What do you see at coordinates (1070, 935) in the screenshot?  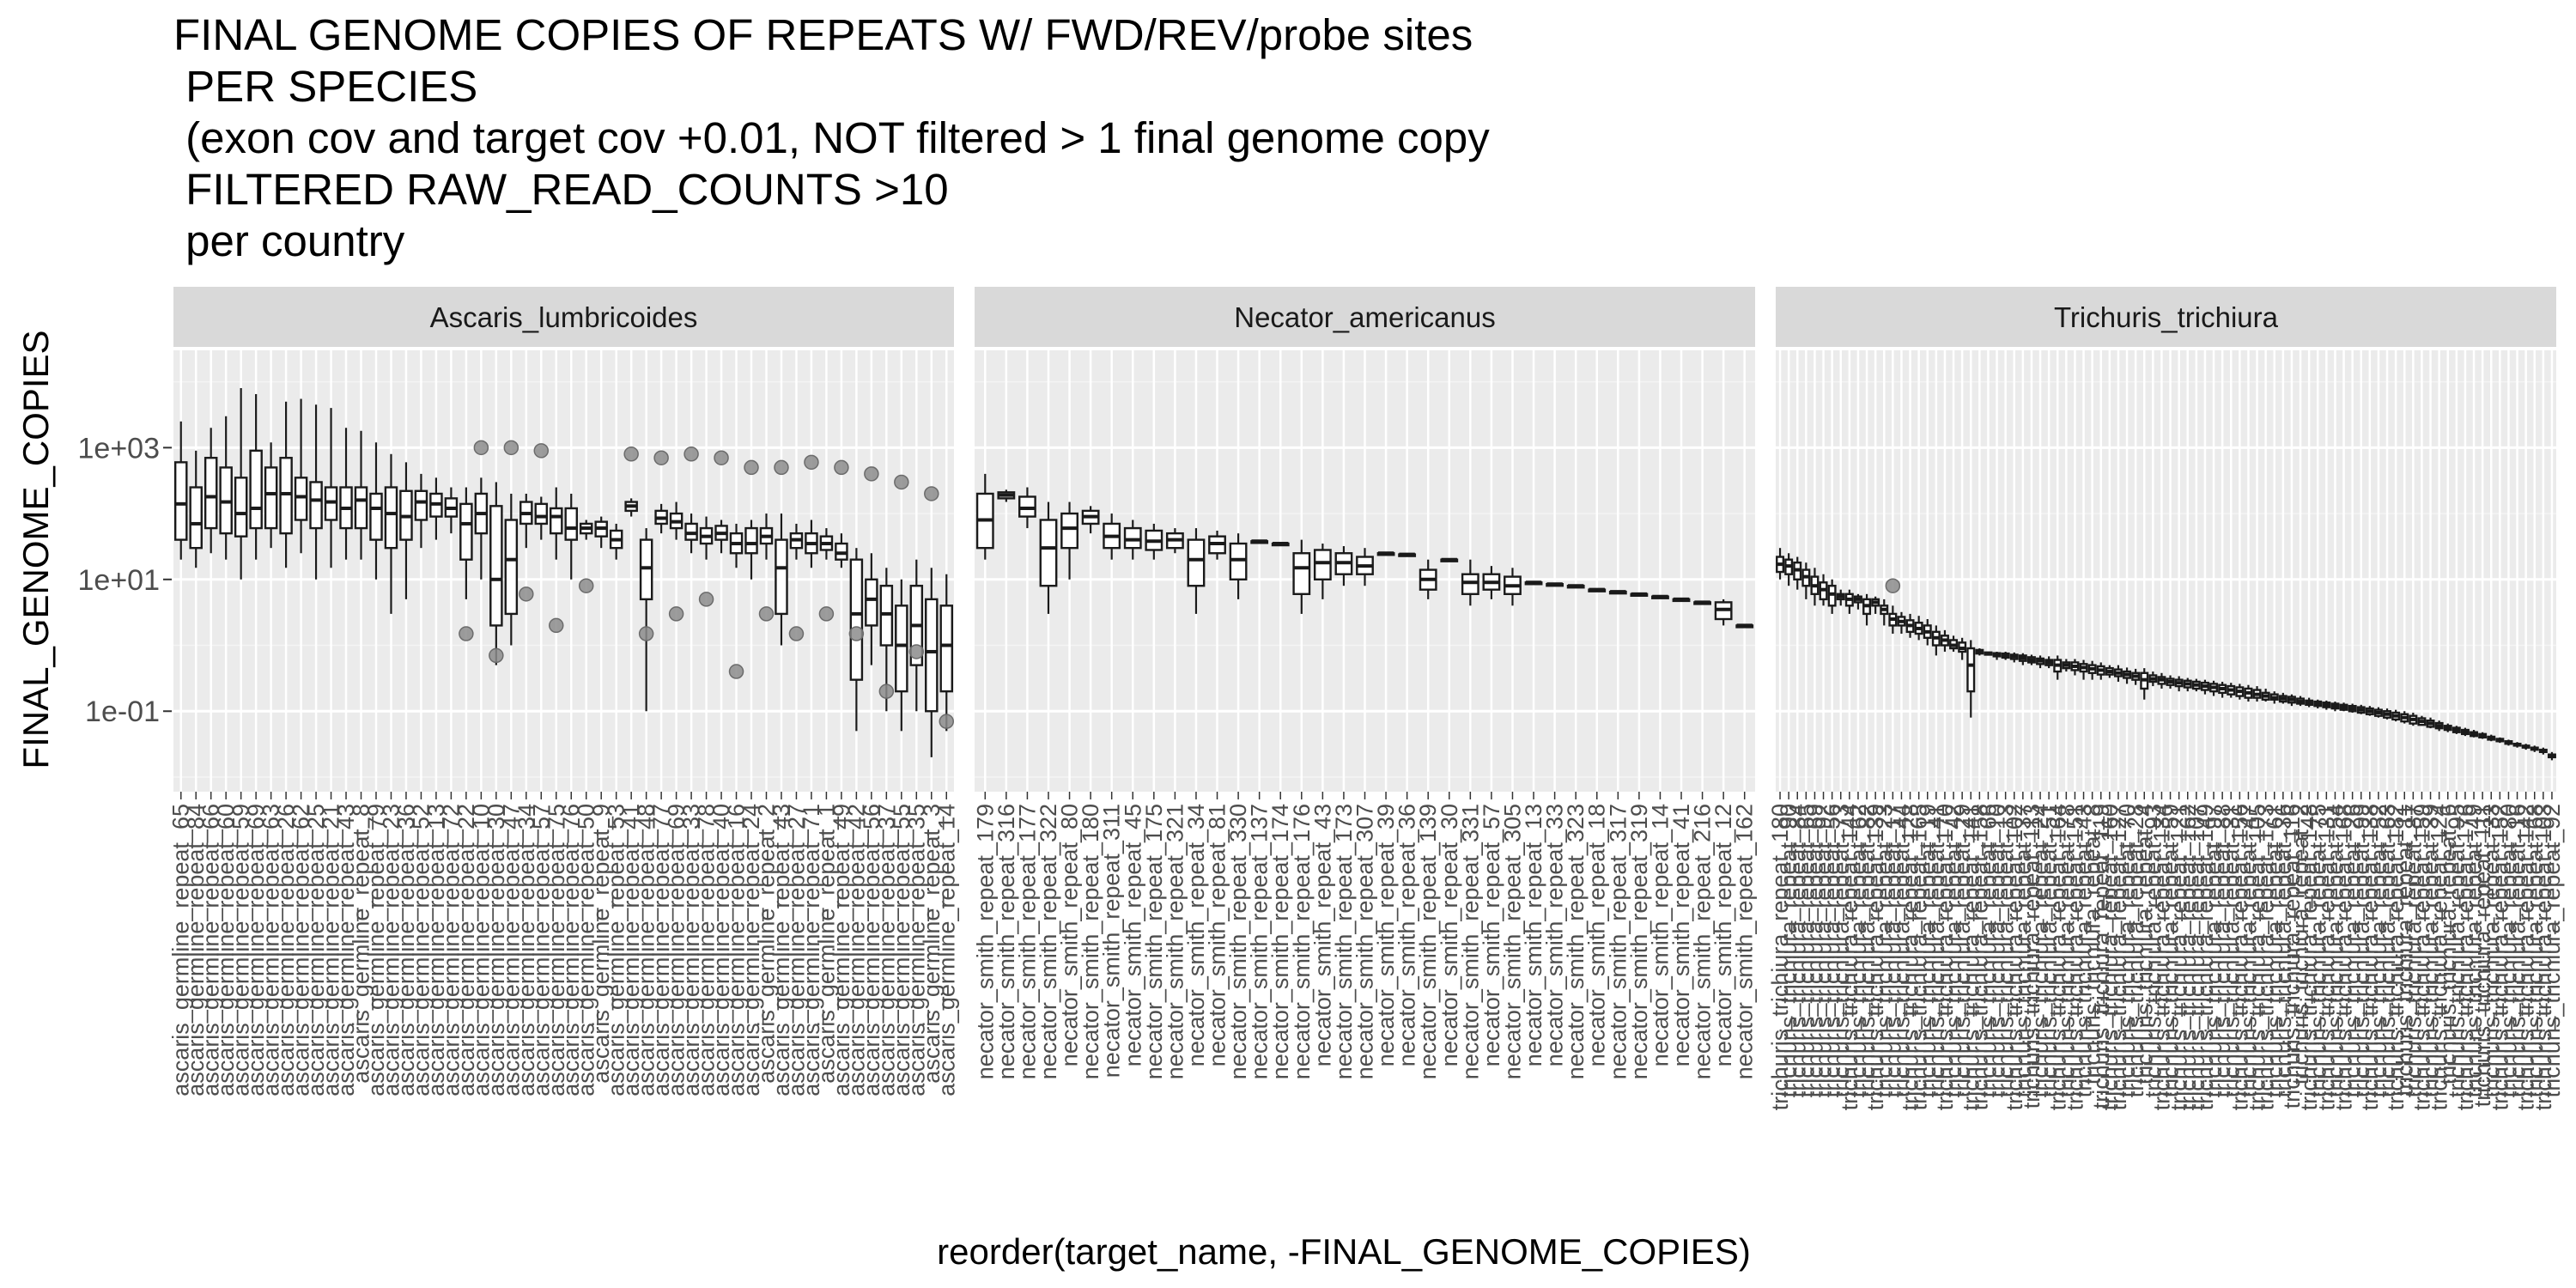 I see `x-tick-label: necator_smith_repeat_80` at bounding box center [1070, 935].